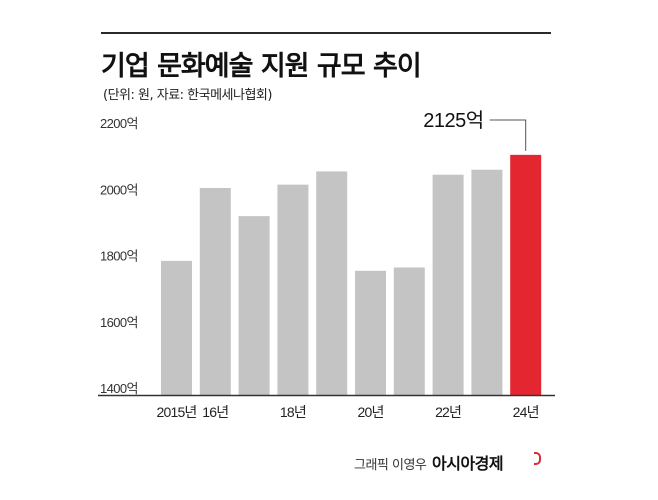  I want to click on chart-title: 기업 문화예술 지원 규모 추이, so click(261, 66).